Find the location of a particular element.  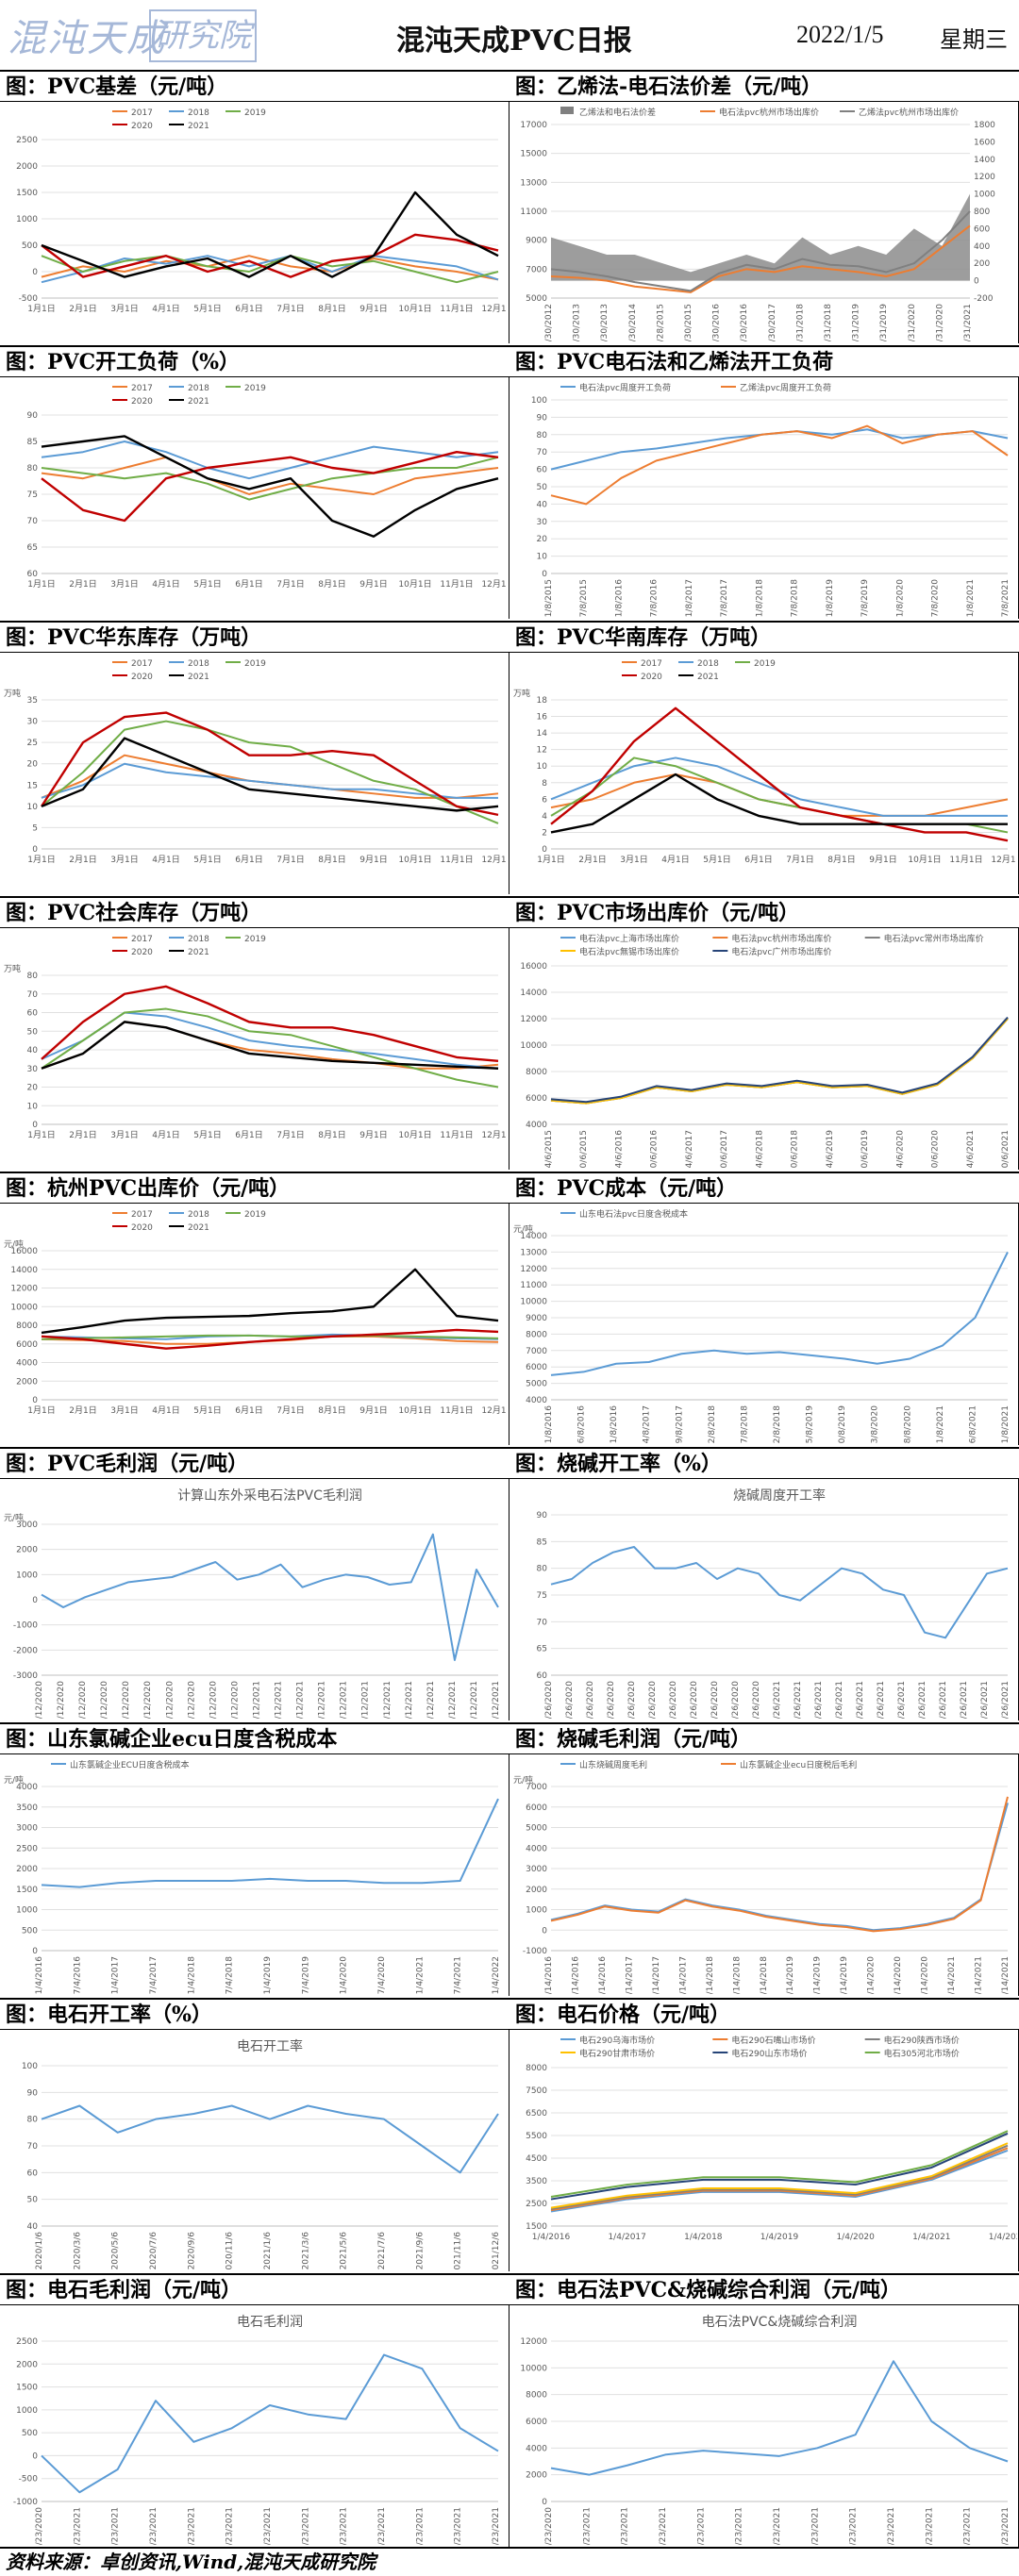

x-tick-label: 9/26/2021 is located at coordinates (943, 1700).